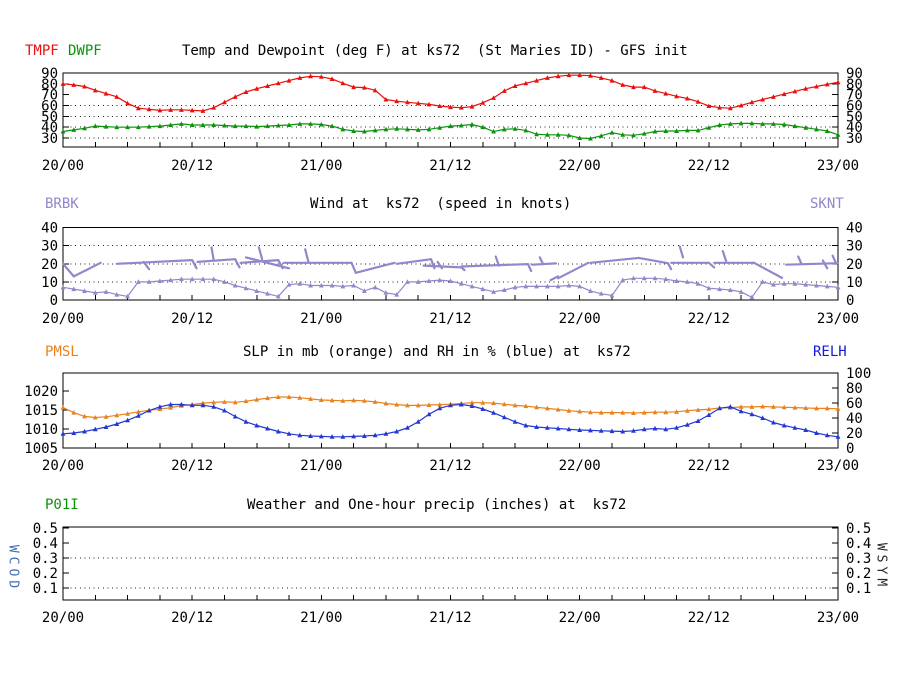 The image size is (900, 700). I want to click on panel-slp-rh-ylabels-left: 1005 1010 1015 1020, so click(41, 420).